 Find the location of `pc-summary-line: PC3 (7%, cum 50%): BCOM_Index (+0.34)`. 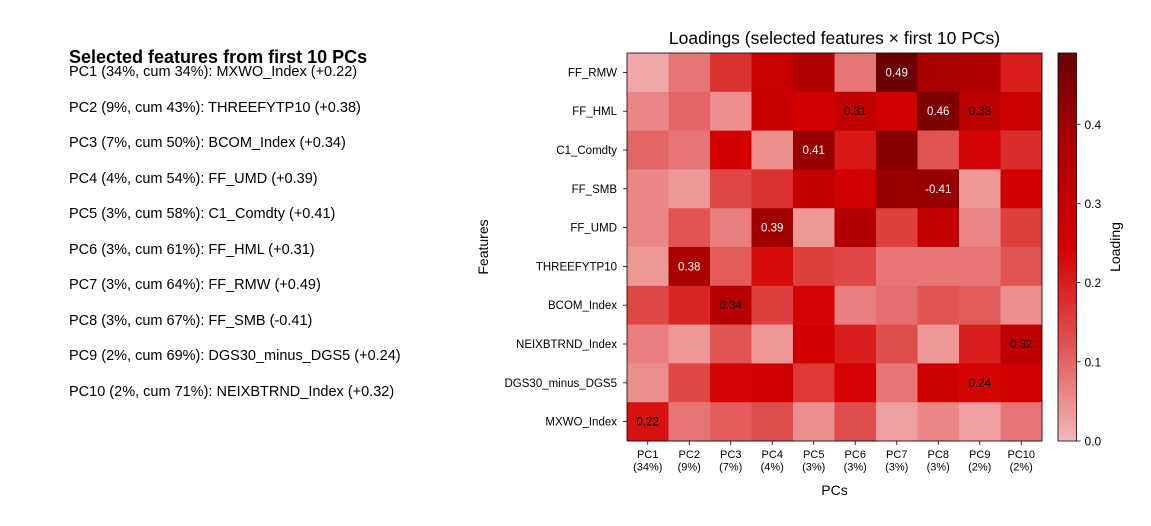

pc-summary-line: PC3 (7%, cum 50%): BCOM_Index (+0.34) is located at coordinates (207, 143).